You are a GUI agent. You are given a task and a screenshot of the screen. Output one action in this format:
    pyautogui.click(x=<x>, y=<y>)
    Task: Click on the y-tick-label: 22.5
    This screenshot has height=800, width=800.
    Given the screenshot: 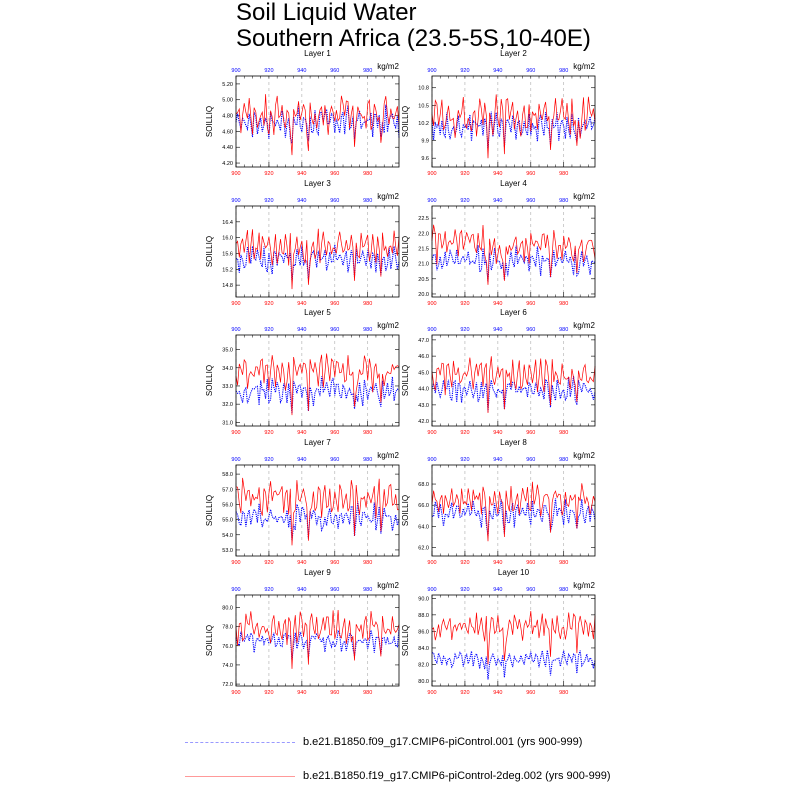 What is the action you would take?
    pyautogui.click(x=423, y=219)
    